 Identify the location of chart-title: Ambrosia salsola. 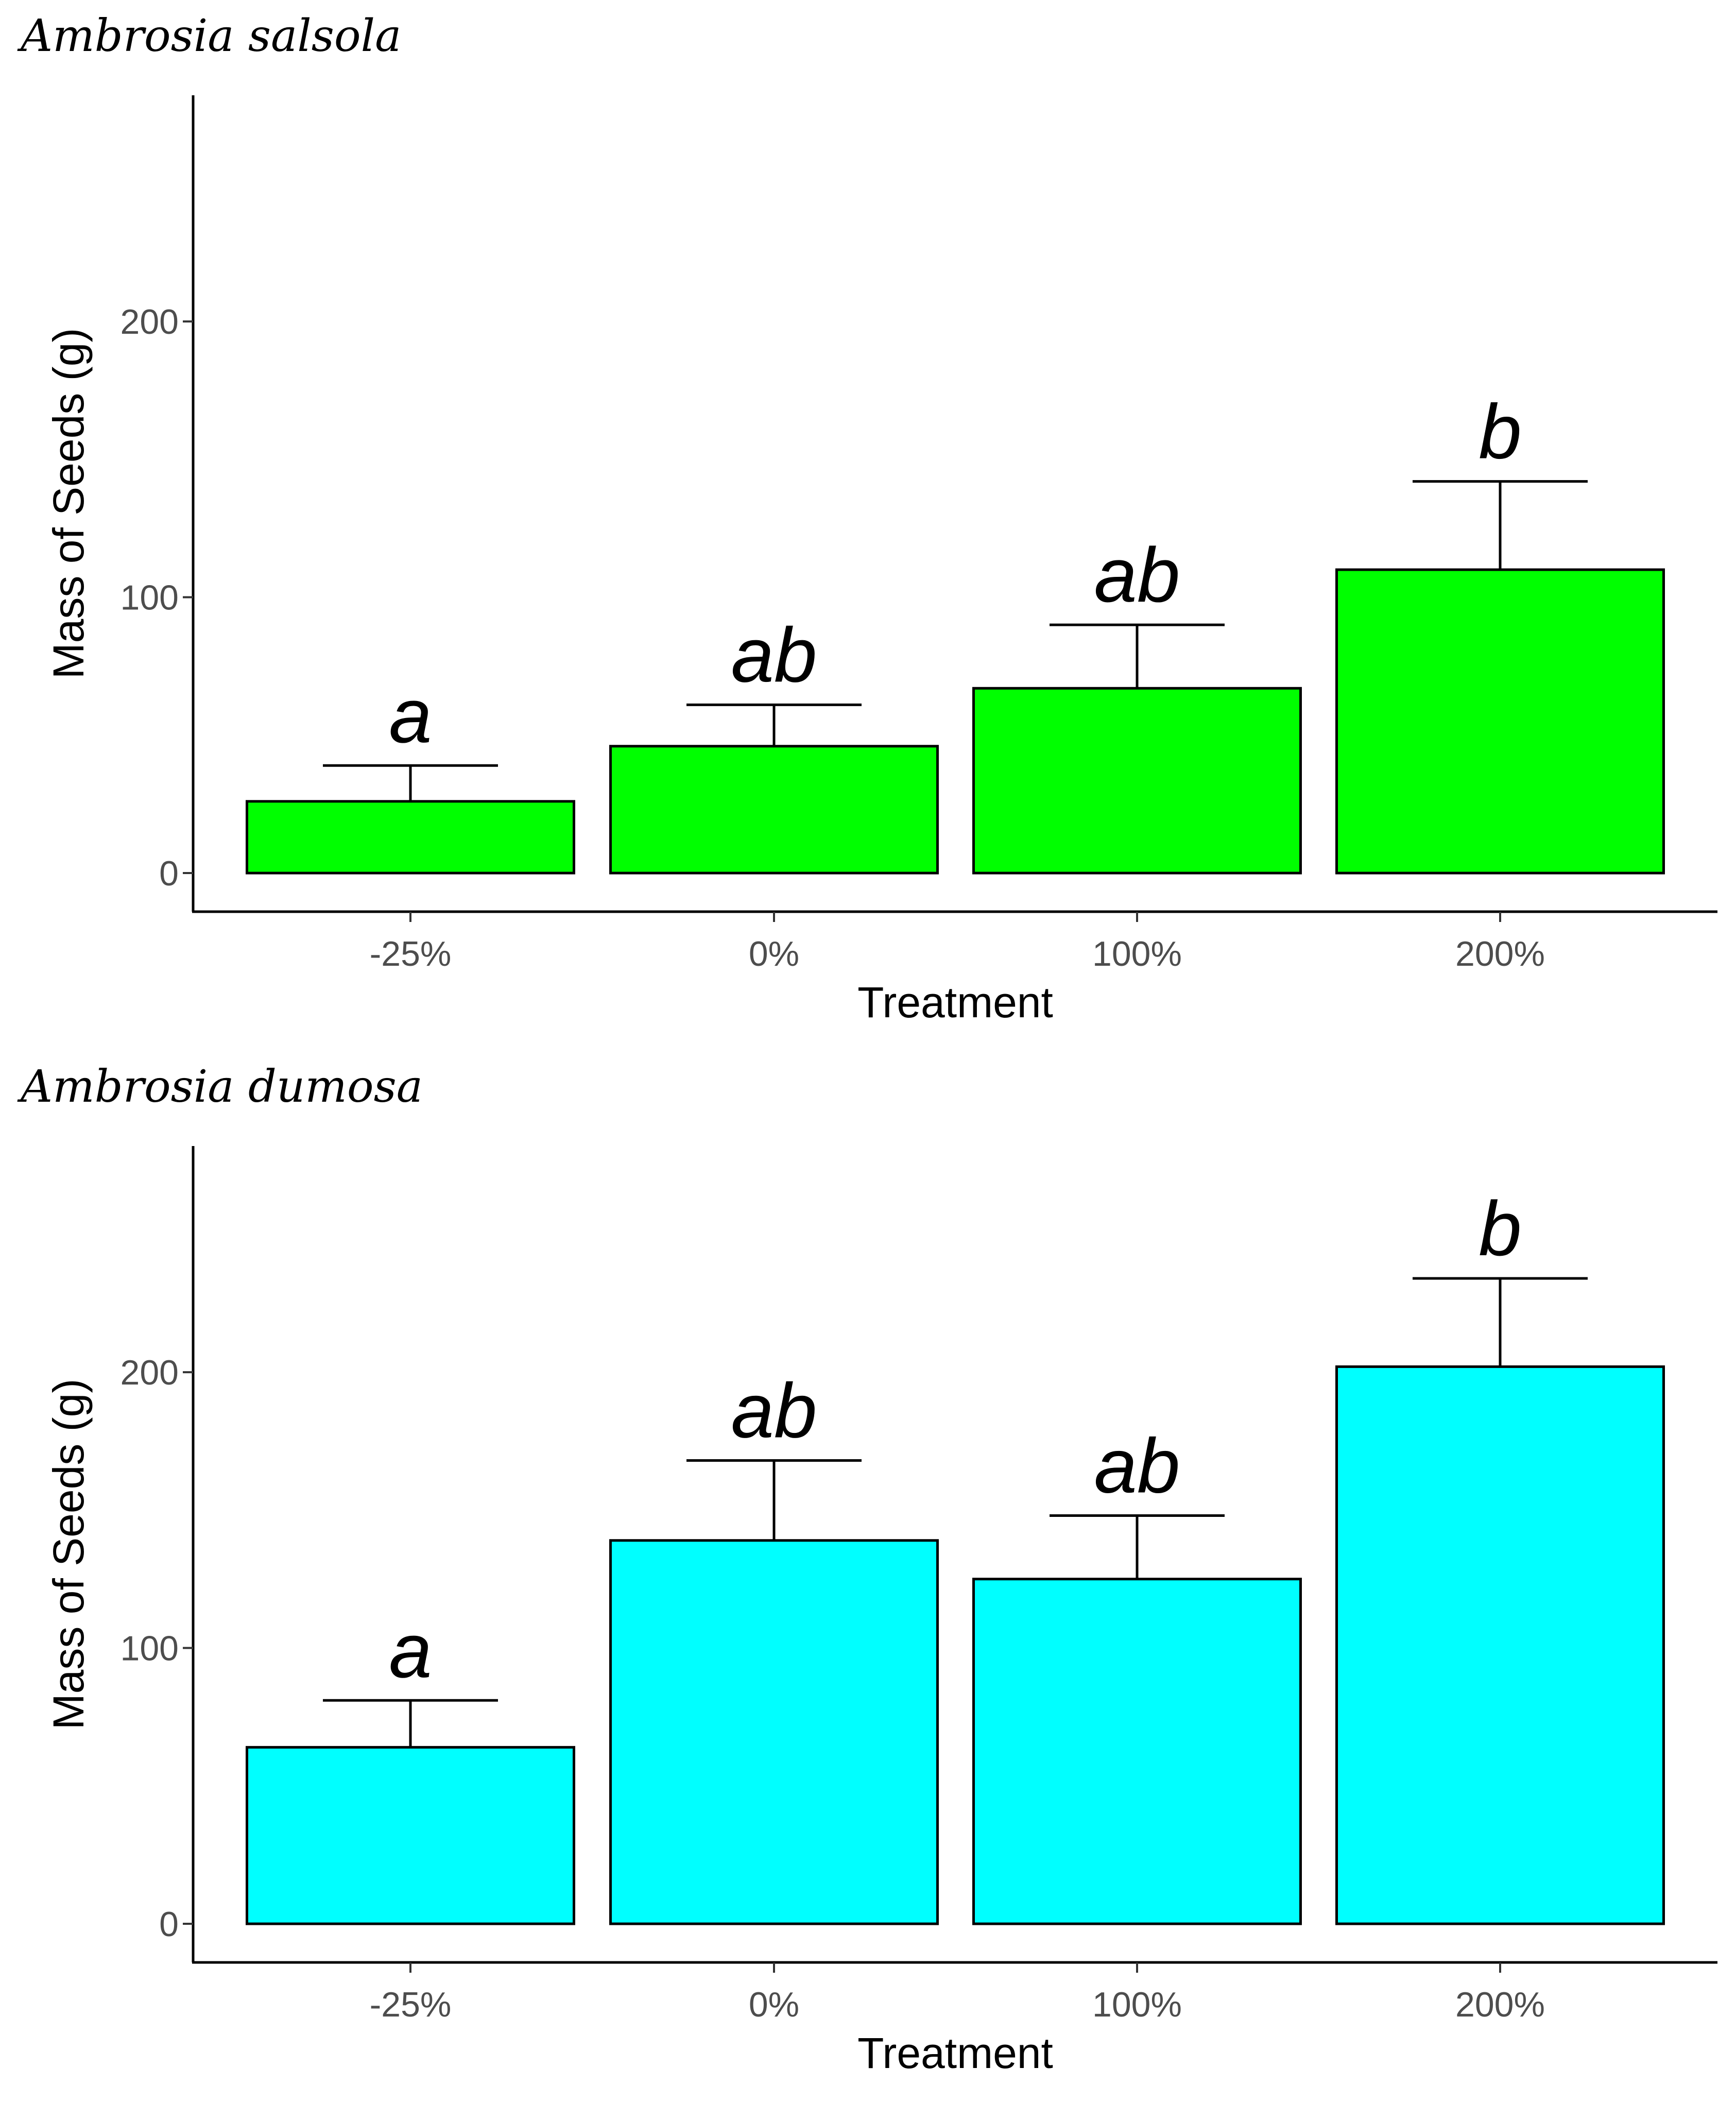
(212, 36).